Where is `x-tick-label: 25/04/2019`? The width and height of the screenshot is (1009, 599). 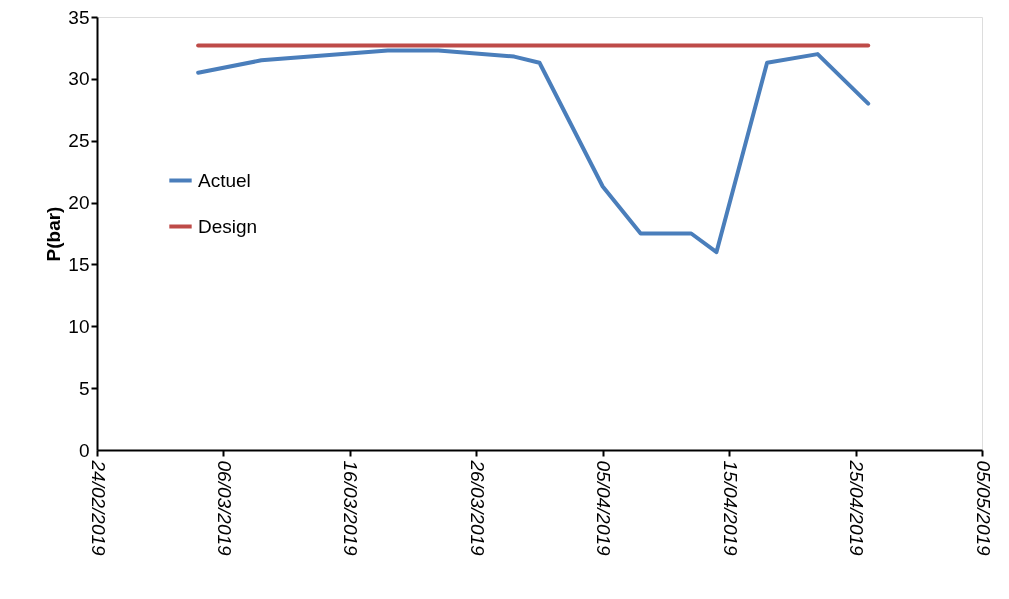 x-tick-label: 25/04/2019 is located at coordinates (857, 508).